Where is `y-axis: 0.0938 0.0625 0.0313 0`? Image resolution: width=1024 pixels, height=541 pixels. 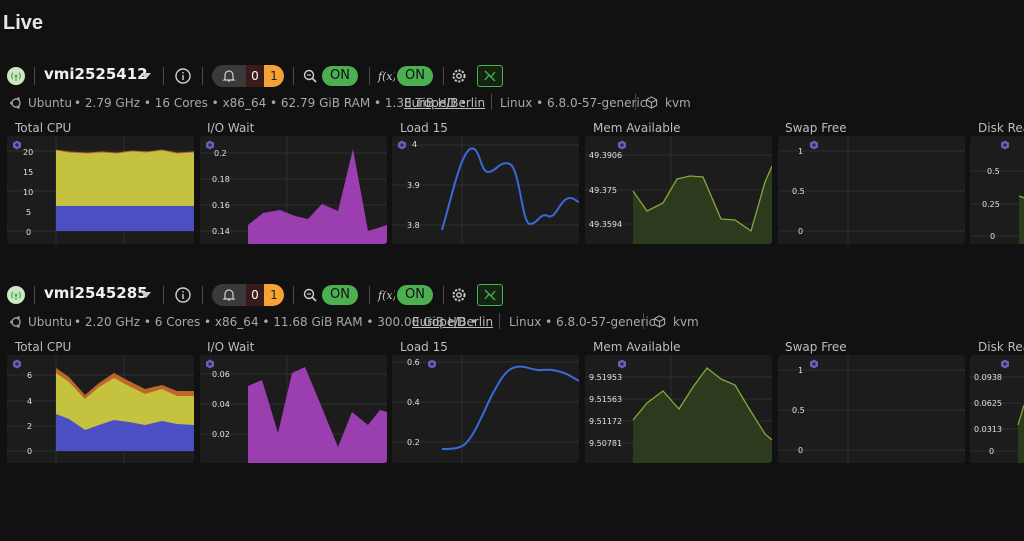 y-axis: 0.0938 0.0625 0.0313 0 is located at coordinates (988, 414).